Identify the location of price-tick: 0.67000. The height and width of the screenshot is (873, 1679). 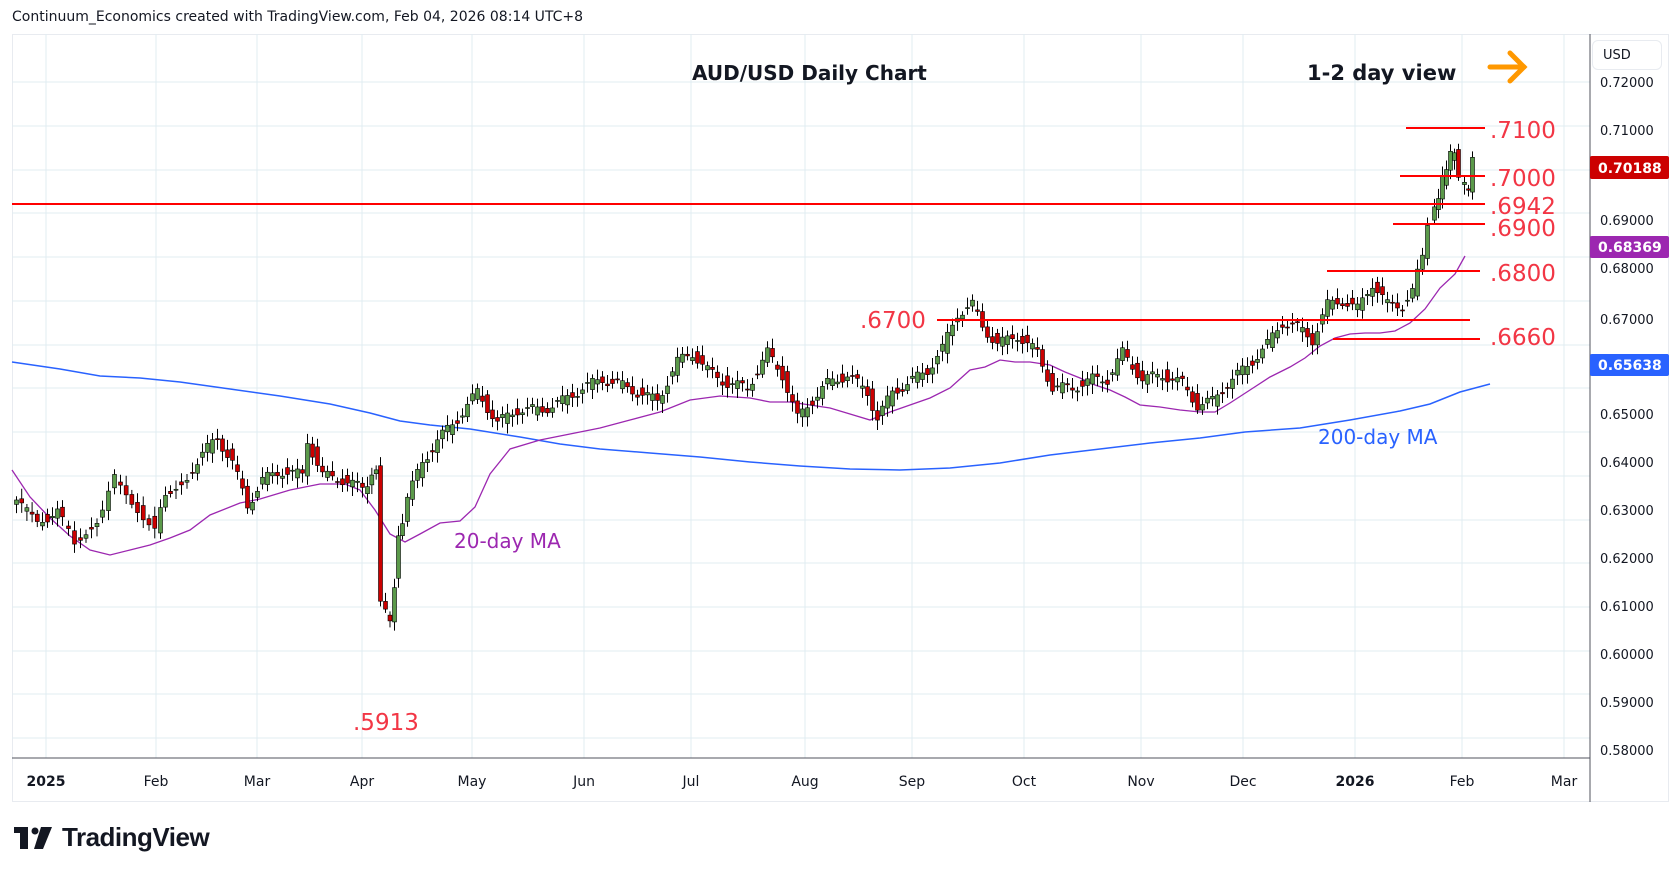
(1627, 320).